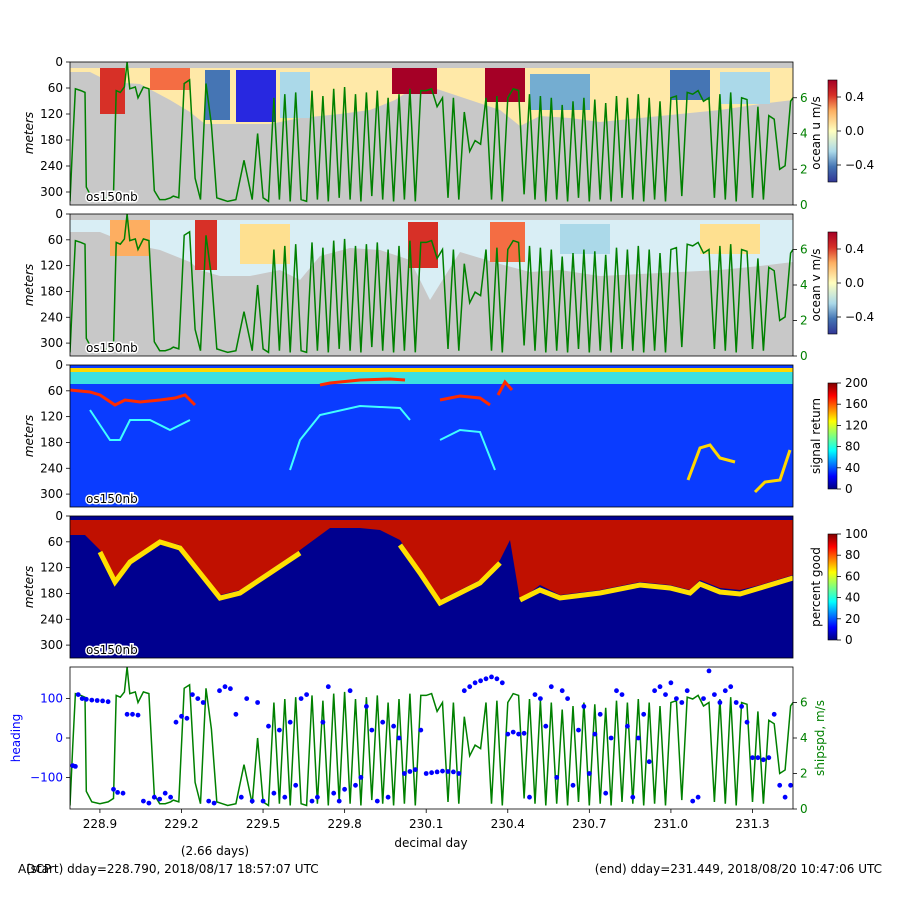 The image size is (900, 900). I want to click on depth-tick-label-4: 240, so click(51, 619).